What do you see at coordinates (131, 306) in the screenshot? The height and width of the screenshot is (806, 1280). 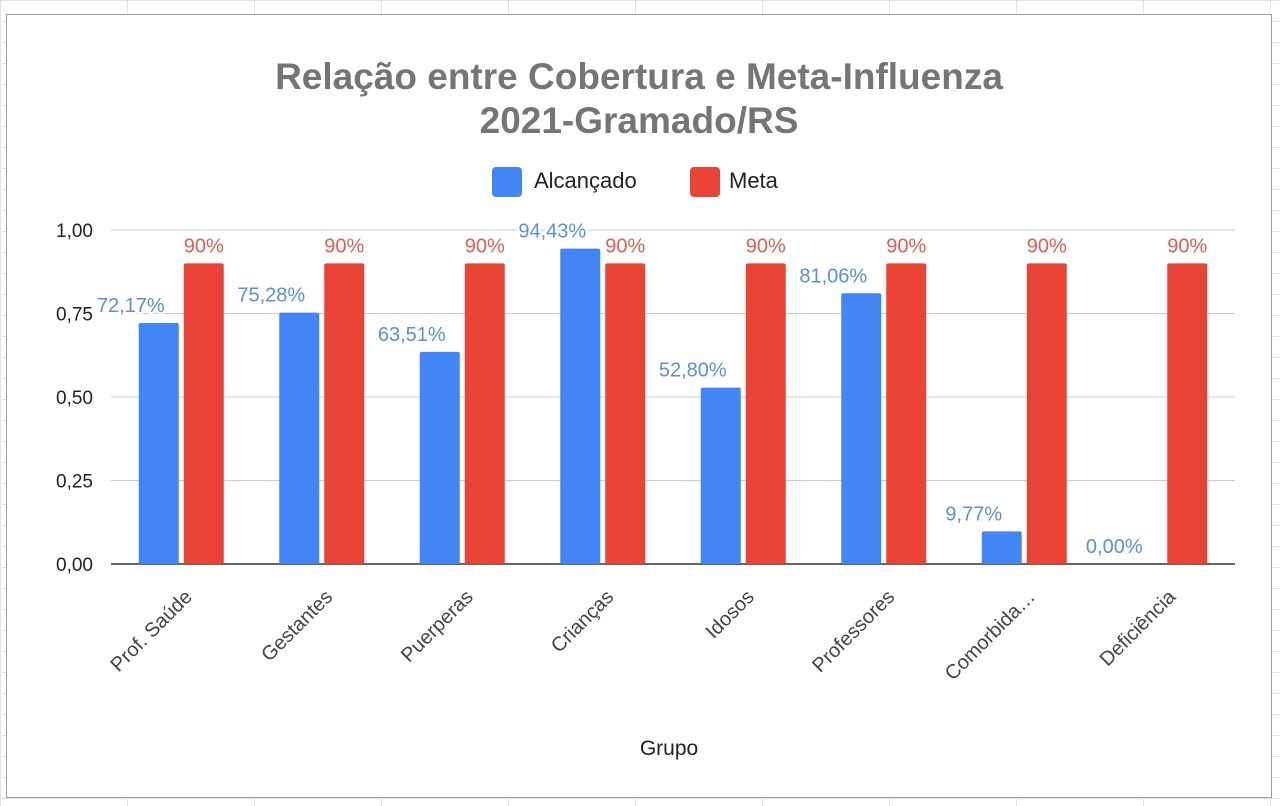 I see `data-label-alcancado-0: 72,17%` at bounding box center [131, 306].